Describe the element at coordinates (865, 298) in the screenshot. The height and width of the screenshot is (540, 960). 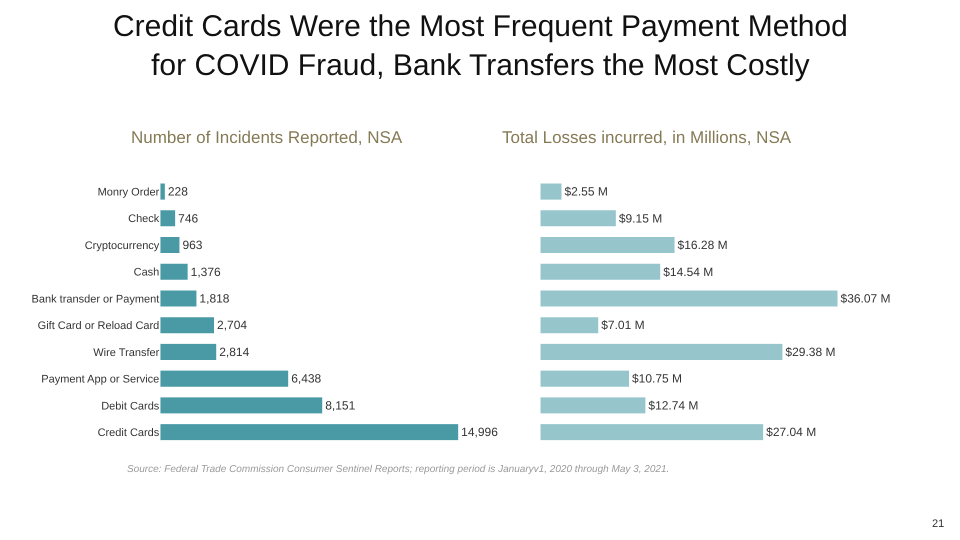
I see `data-label: $36.07 M` at that location.